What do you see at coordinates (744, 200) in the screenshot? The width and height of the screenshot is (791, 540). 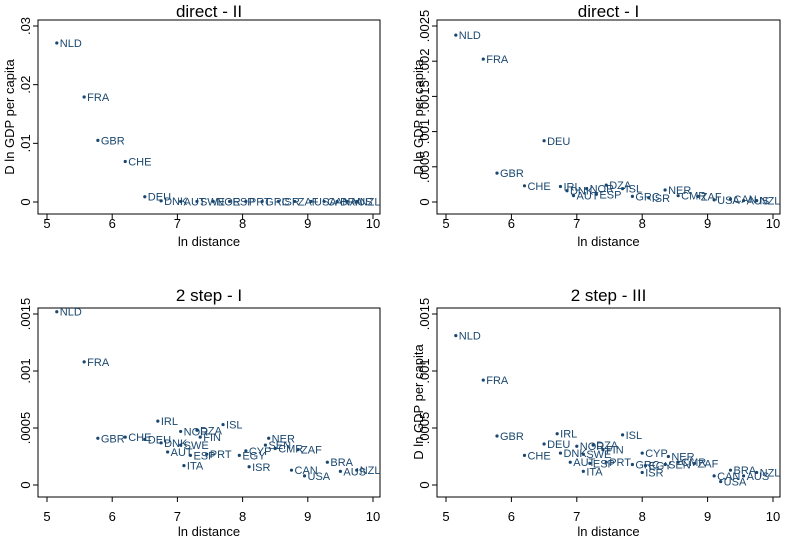 I see `panel-2-point-label-can: CAN` at bounding box center [744, 200].